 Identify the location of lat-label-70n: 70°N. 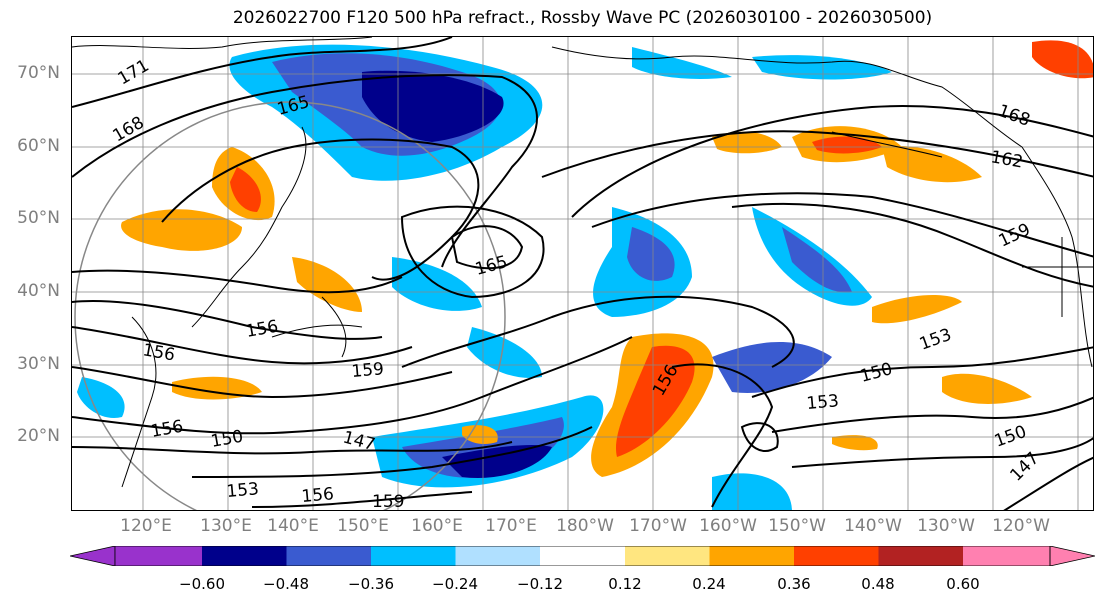
(38, 73).